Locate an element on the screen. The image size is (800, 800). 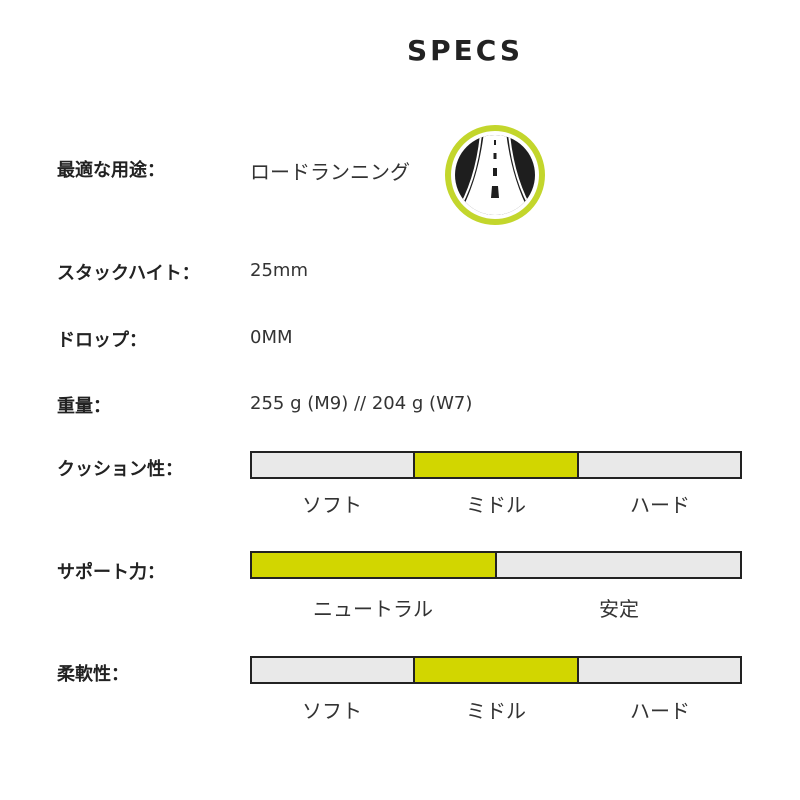
support-label: サポート力： is located at coordinates (111, 572).